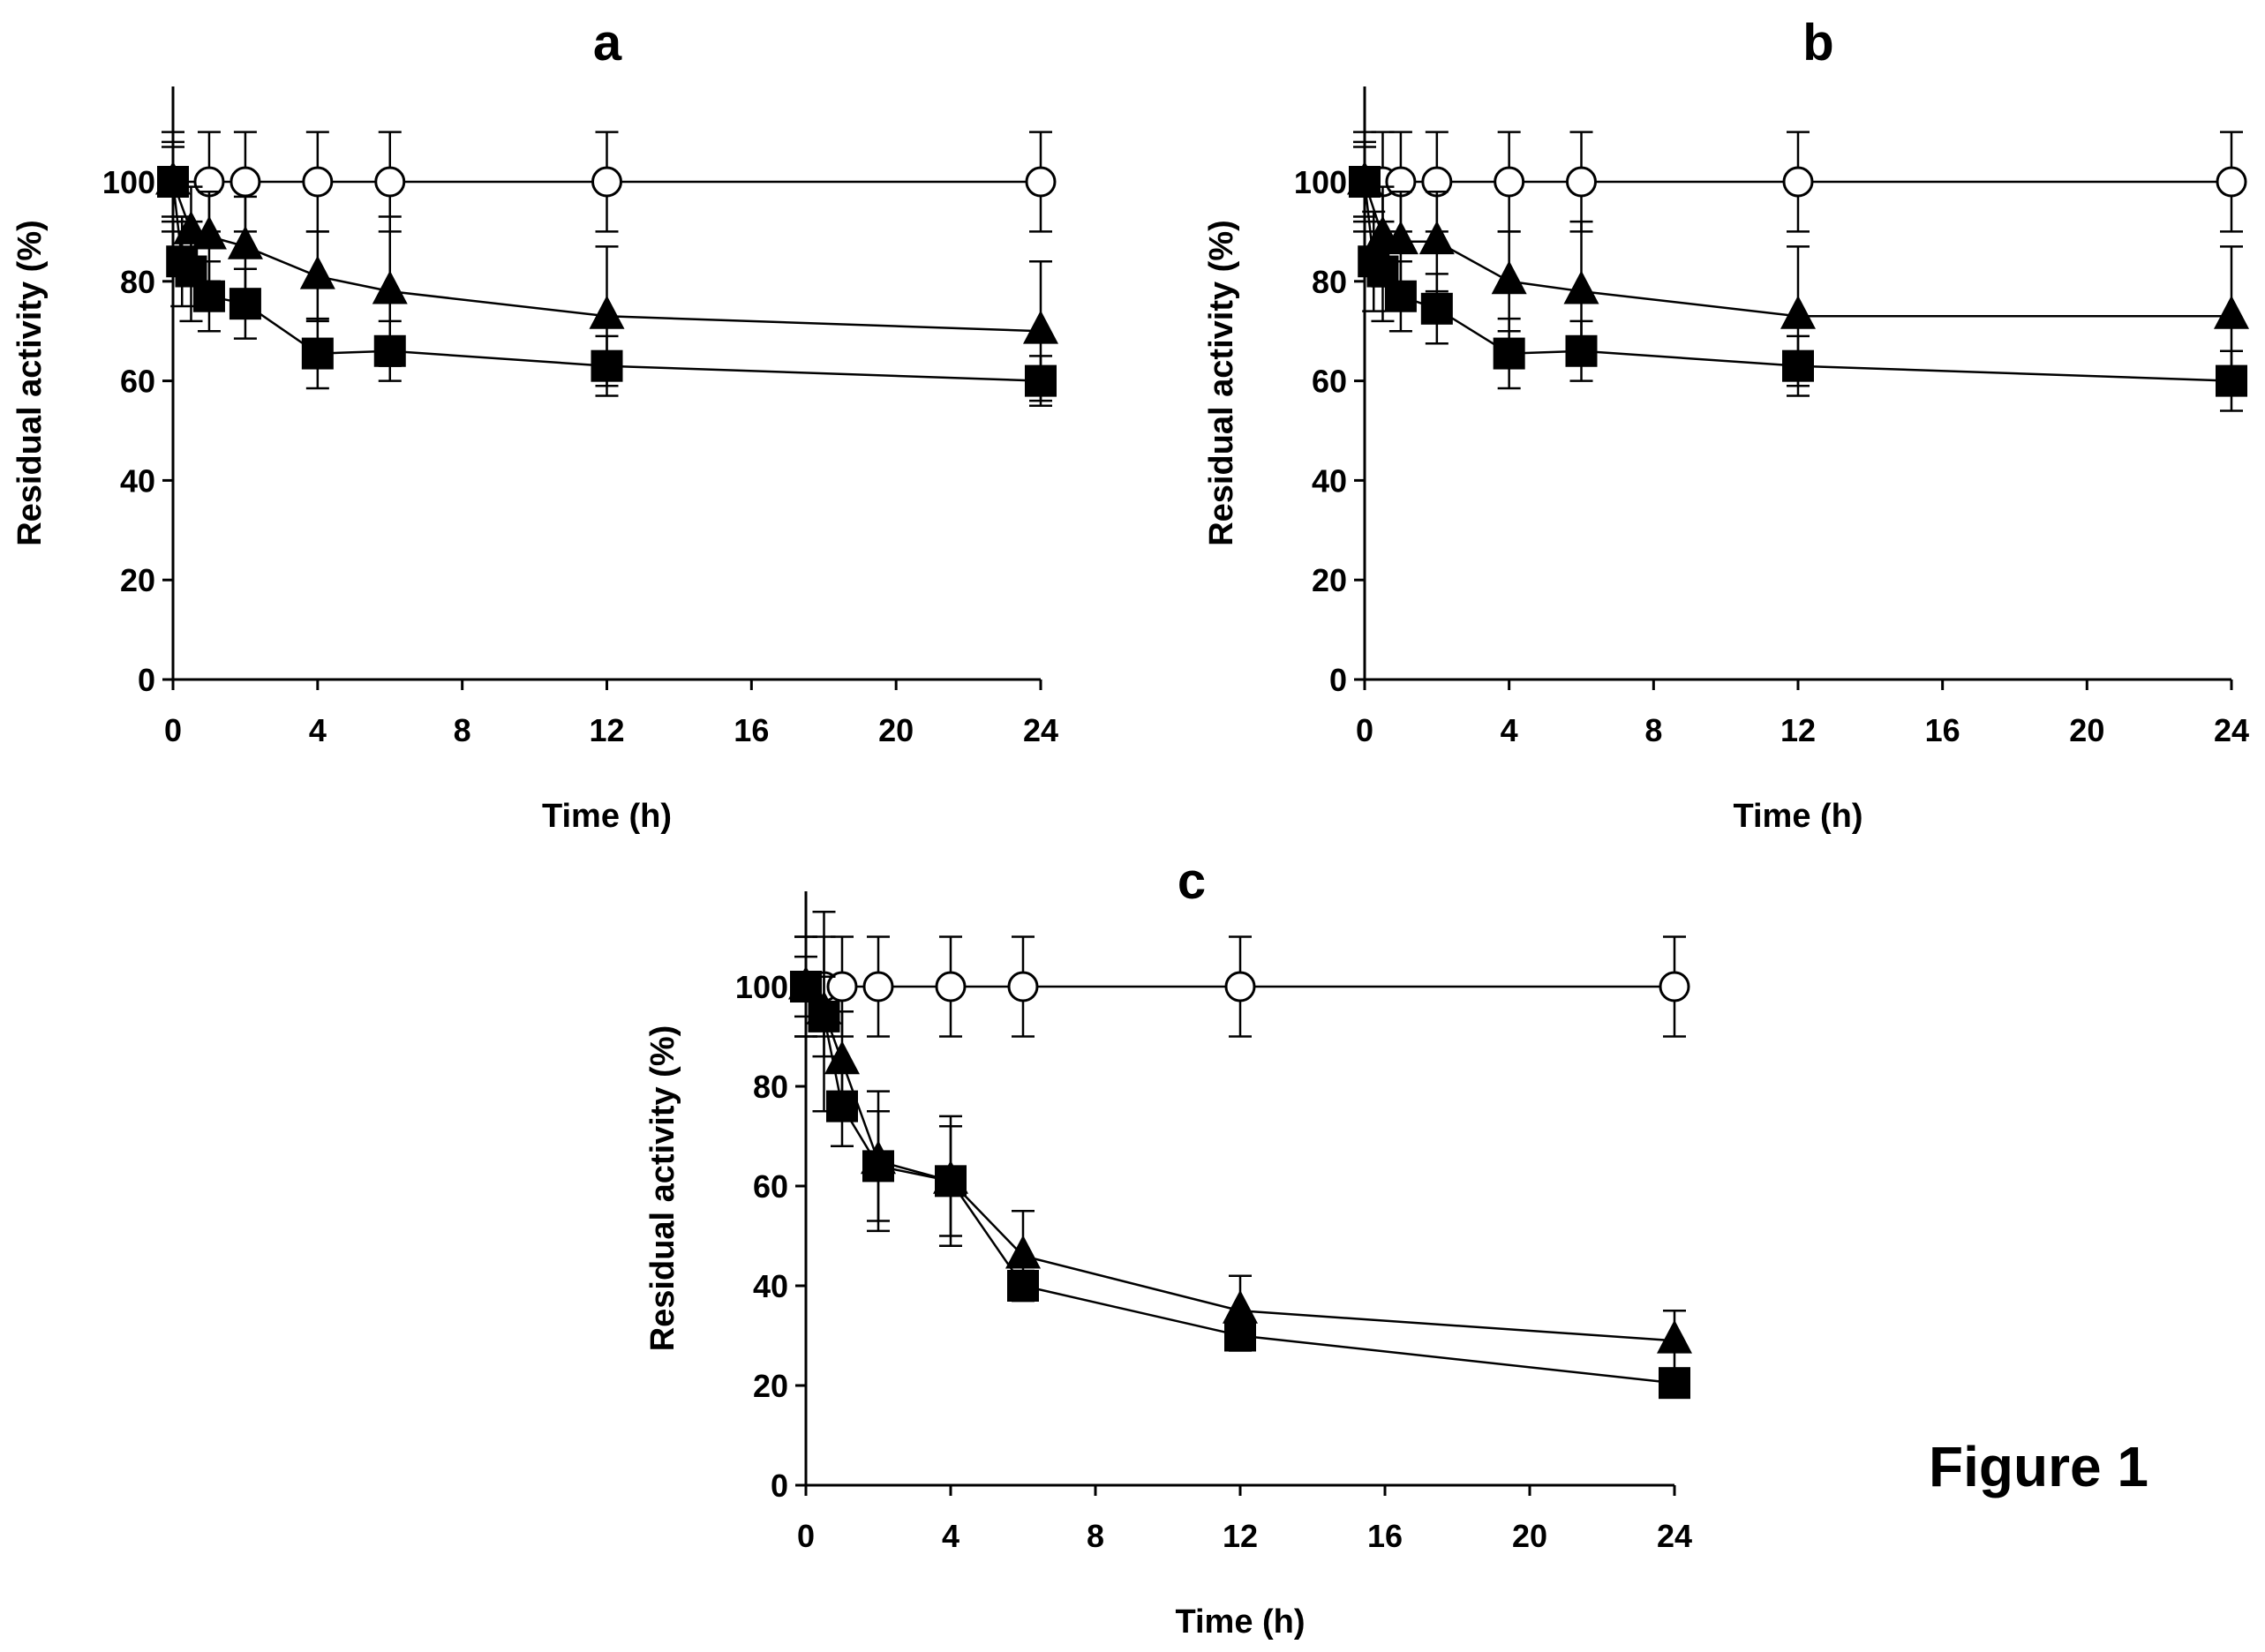 The height and width of the screenshot is (1652, 2265). What do you see at coordinates (951, 1536) in the screenshot?
I see `x-tick-label: 4` at bounding box center [951, 1536].